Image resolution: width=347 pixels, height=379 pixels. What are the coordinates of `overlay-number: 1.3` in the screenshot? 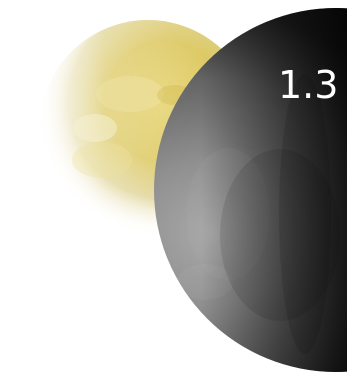 It's located at (308, 85).